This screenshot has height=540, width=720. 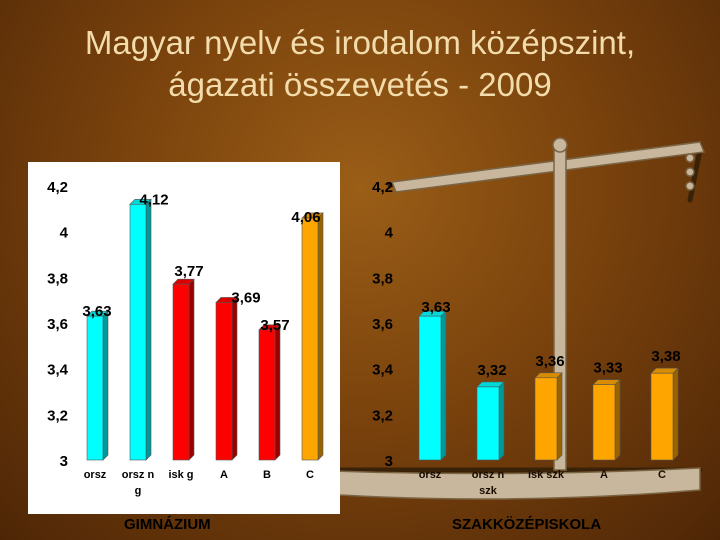 I want to click on szakkozepiskola-value-label: 3,32, so click(x=491, y=370).